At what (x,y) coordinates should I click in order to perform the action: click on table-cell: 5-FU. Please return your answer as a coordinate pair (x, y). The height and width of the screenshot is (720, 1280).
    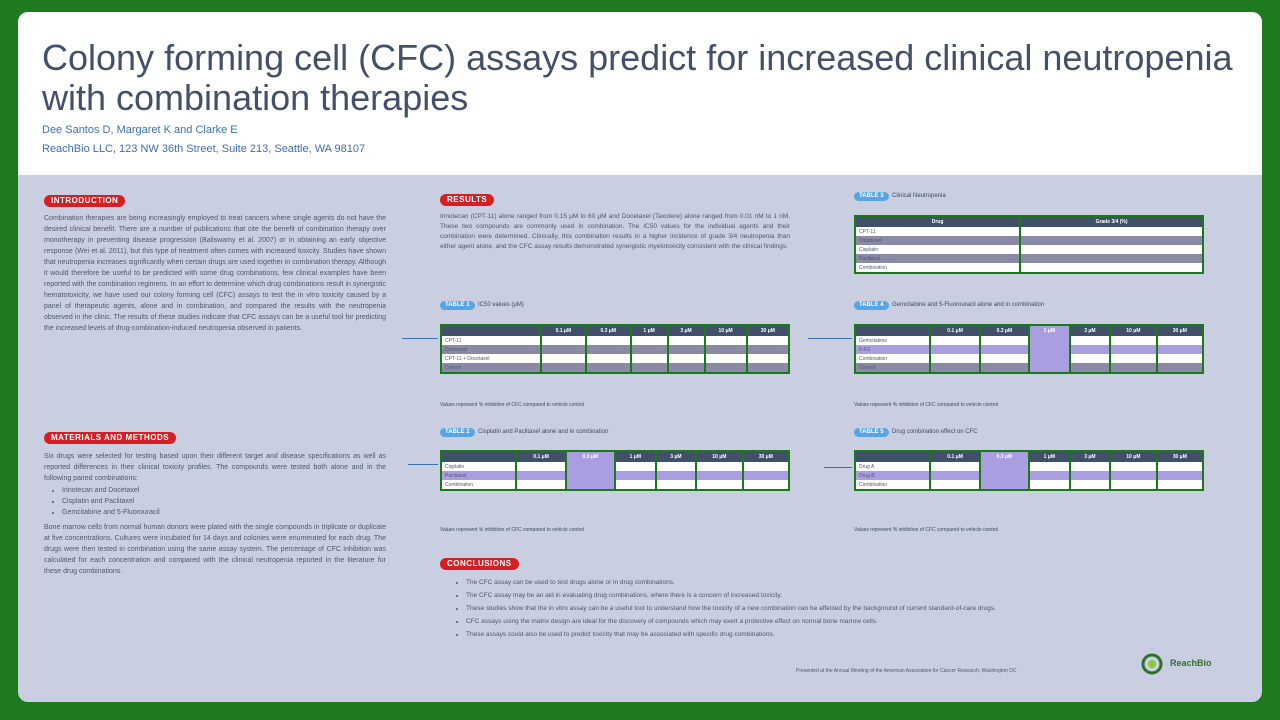
    Looking at the image, I should click on (893, 349).